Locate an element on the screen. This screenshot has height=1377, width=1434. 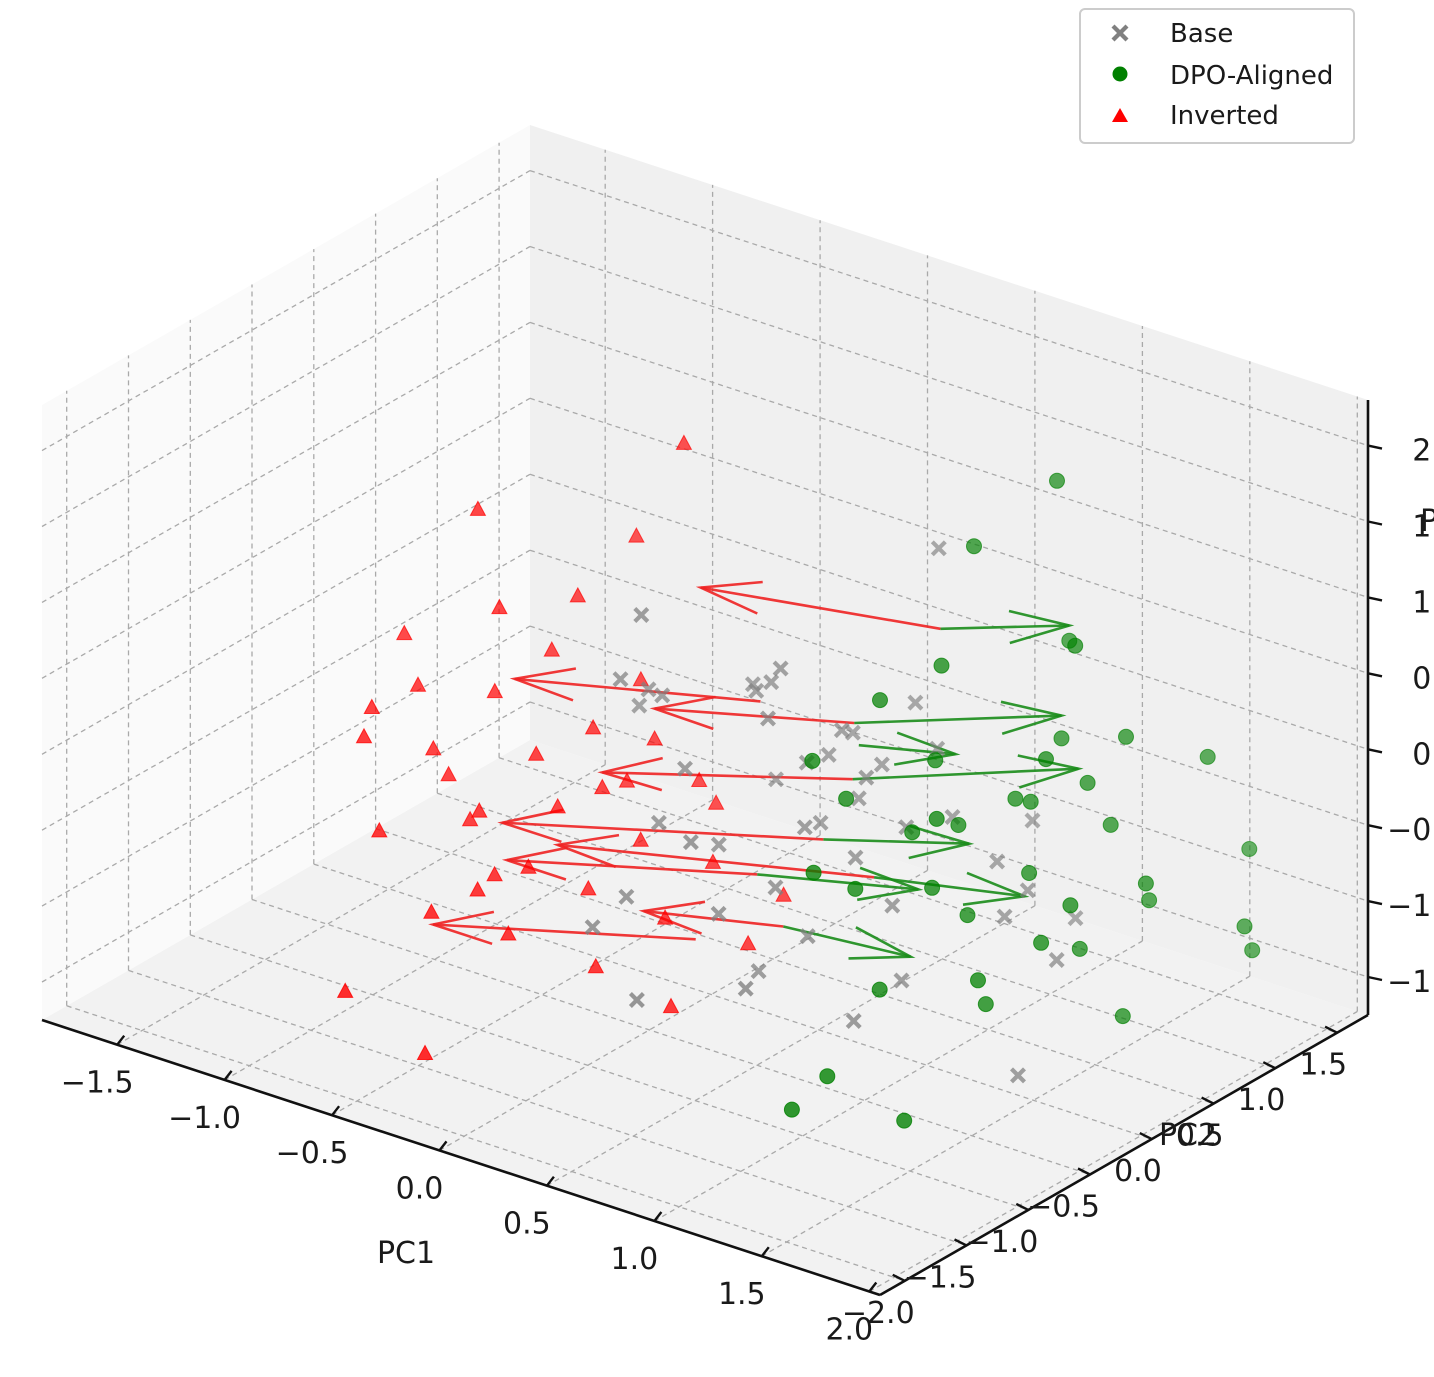
legend-aligned-marker-icon is located at coordinates (1120, 74).